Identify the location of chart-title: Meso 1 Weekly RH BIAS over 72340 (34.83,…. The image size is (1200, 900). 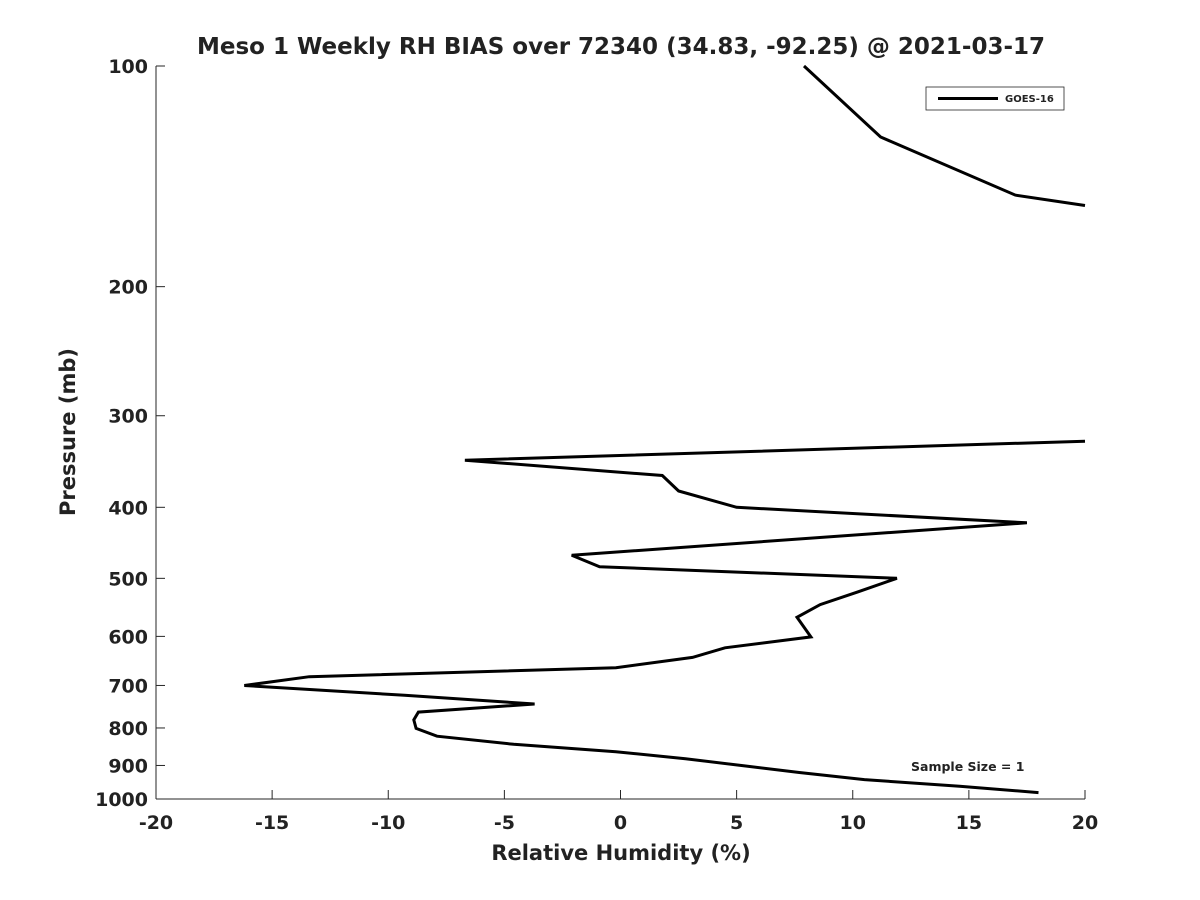
(621, 47).